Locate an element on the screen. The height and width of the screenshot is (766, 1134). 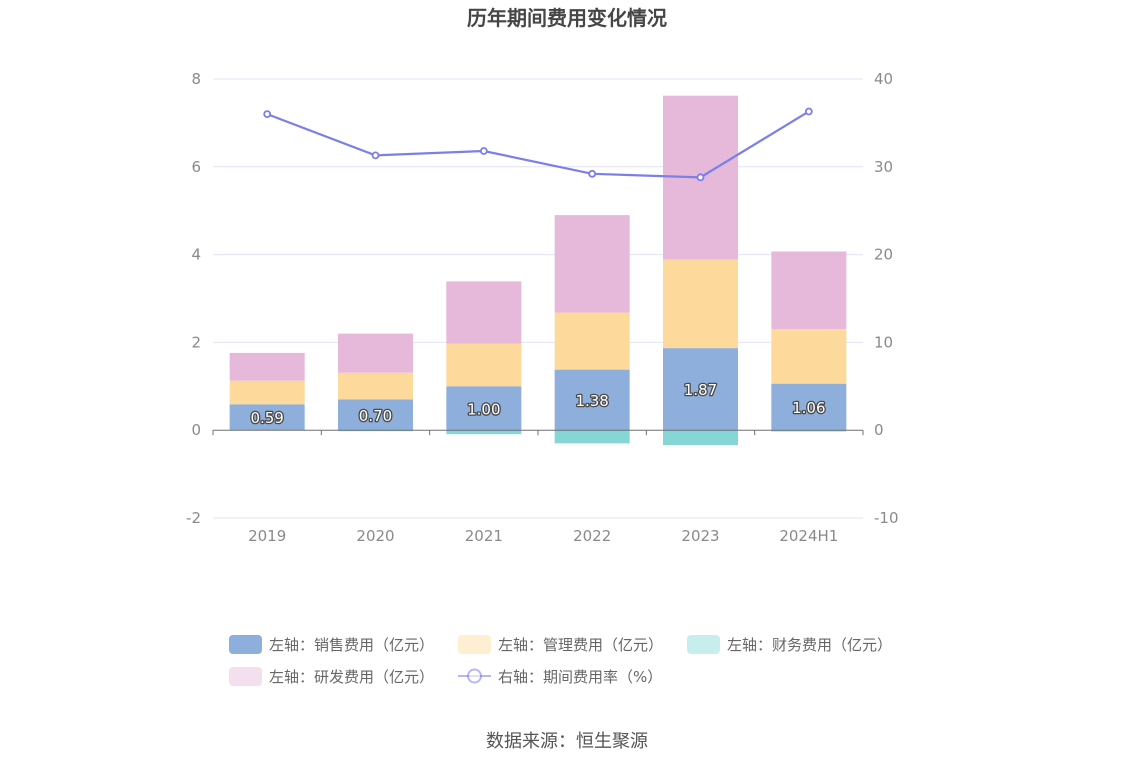
legend-label: 右轴：期间费用率（%） is located at coordinates (580, 677).